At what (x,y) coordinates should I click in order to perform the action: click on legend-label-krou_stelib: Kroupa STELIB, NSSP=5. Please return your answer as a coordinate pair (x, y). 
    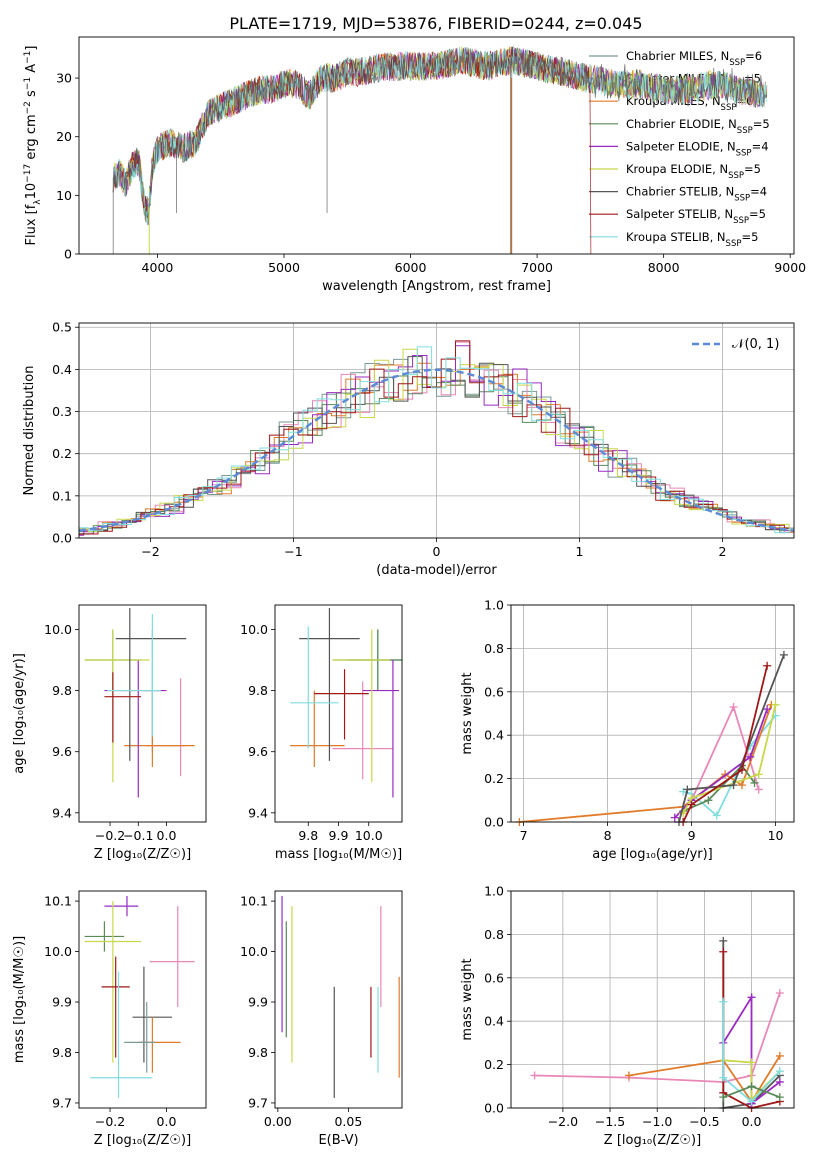
    Looking at the image, I should click on (692, 239).